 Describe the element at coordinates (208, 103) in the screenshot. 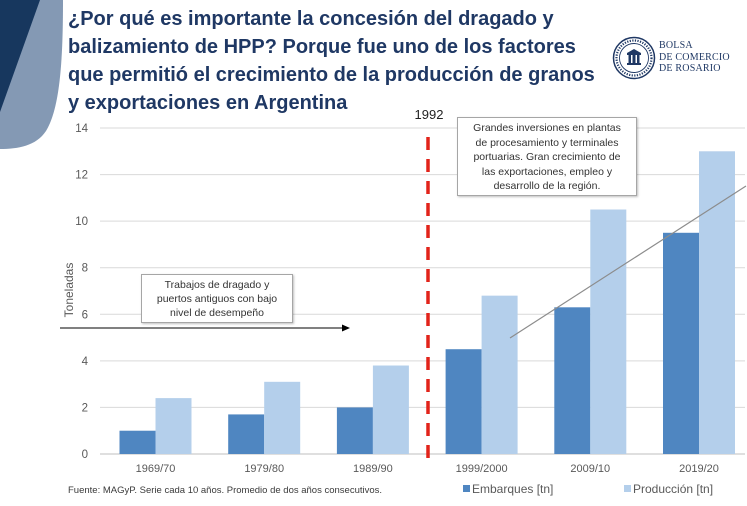

I see `page-title-line: y exportaciones en Argentina` at that location.